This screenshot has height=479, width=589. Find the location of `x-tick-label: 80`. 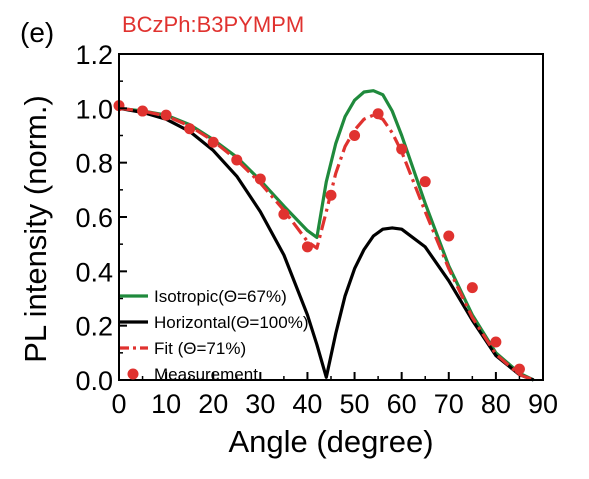

x-tick-label: 80 is located at coordinates (496, 404).